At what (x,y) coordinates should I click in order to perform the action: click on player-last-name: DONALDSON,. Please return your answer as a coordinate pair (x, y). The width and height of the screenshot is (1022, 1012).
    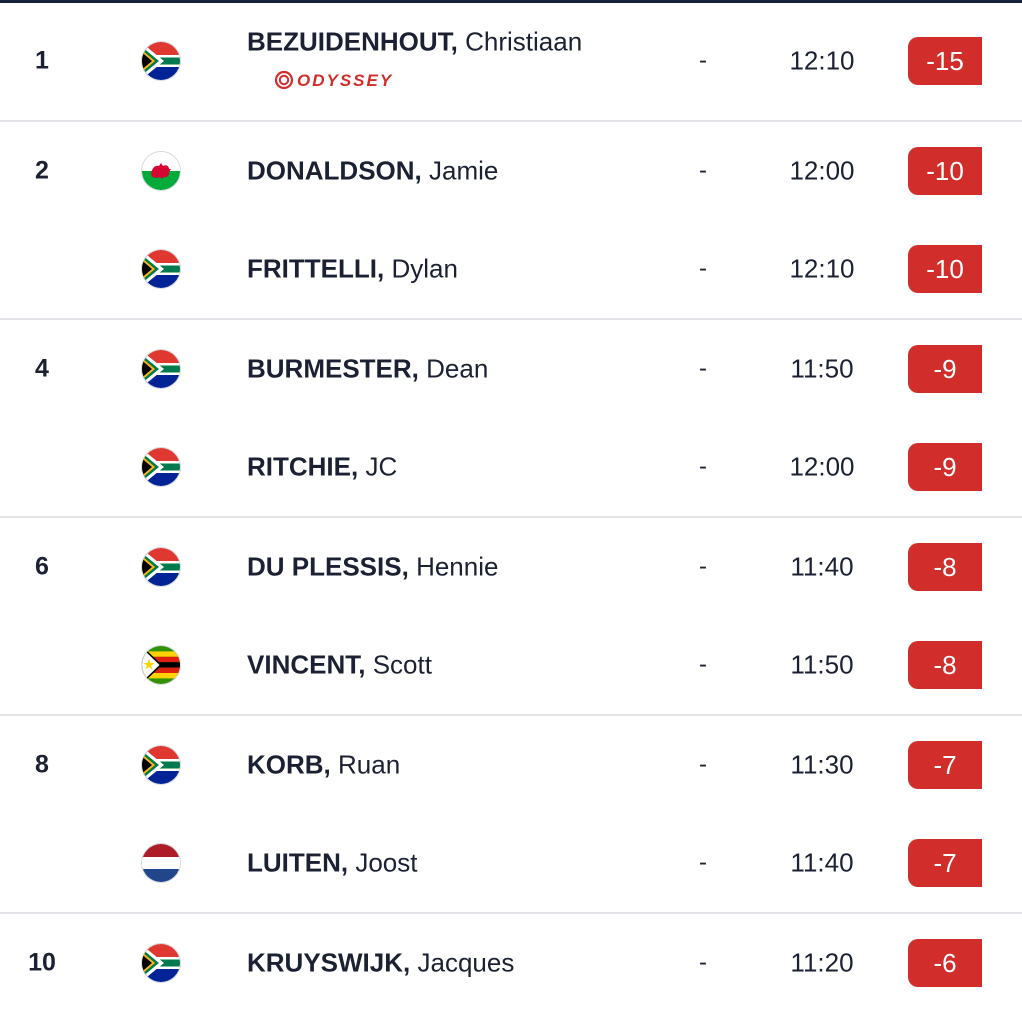
    Looking at the image, I should click on (334, 170).